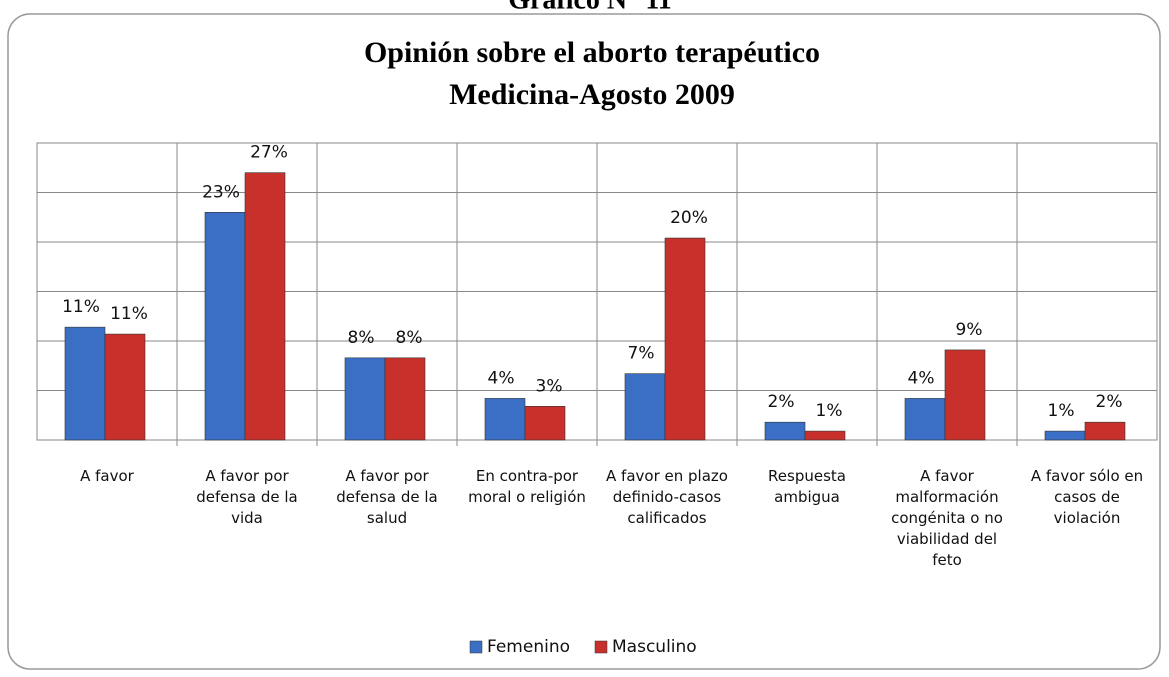 This screenshot has width=1169, height=677. What do you see at coordinates (387, 497) in the screenshot?
I see `x-tick-label: A favor por defensa de la salud` at bounding box center [387, 497].